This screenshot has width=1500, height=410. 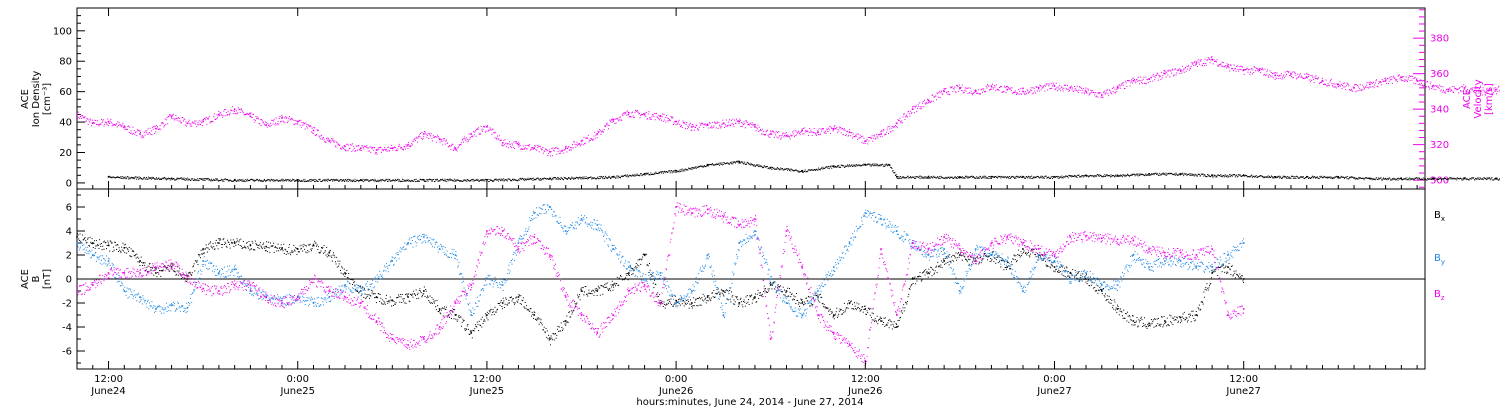 I want to click on ion-density-axis-label: ACEIon Density[cm⁻³], so click(x=36, y=99).